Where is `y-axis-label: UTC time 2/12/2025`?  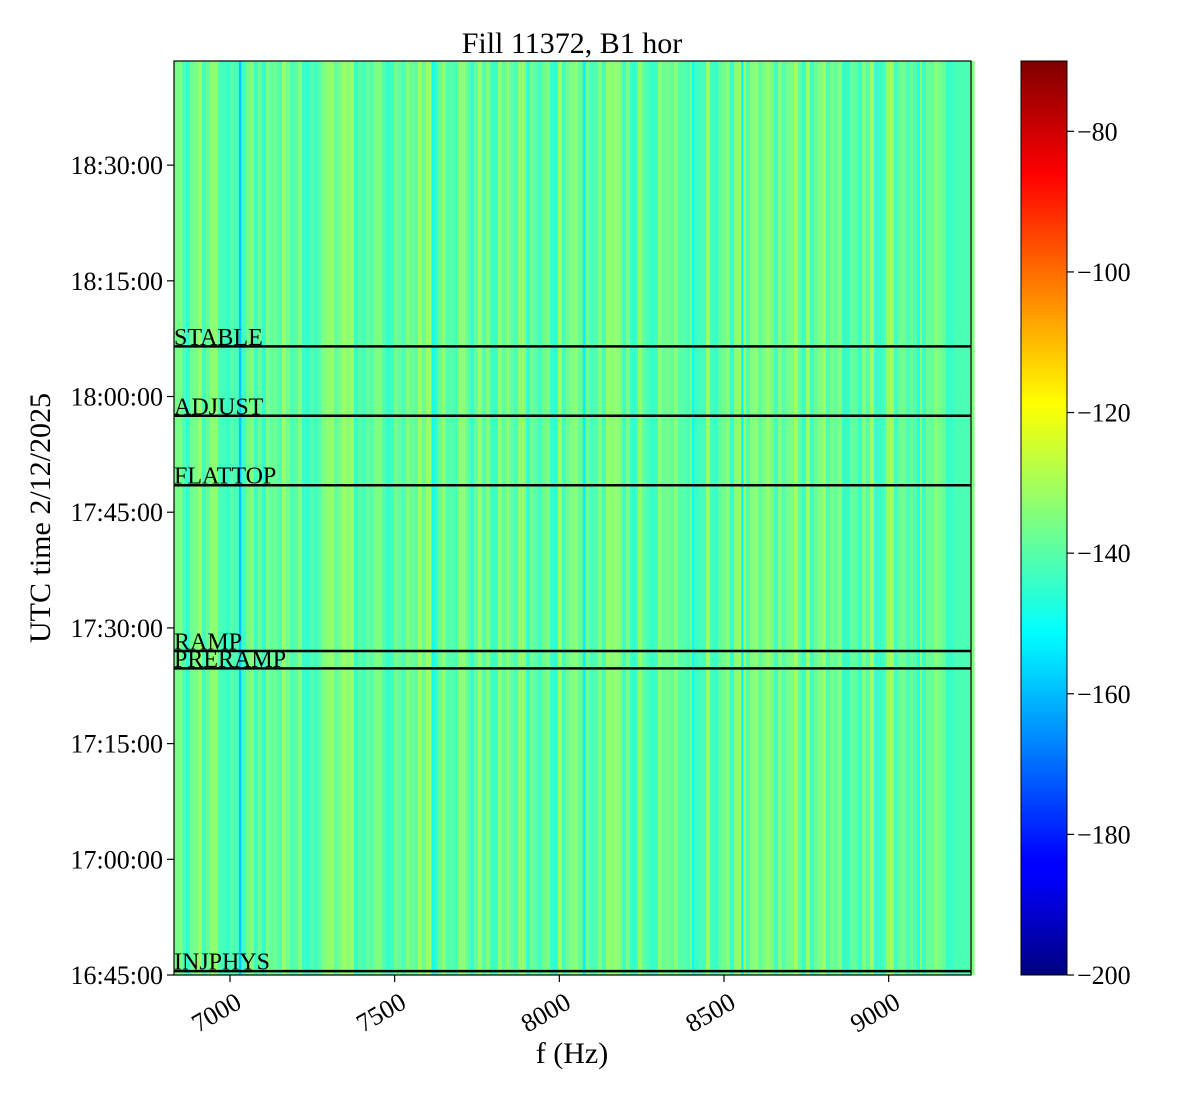 y-axis-label: UTC time 2/12/2025 is located at coordinates (40, 518).